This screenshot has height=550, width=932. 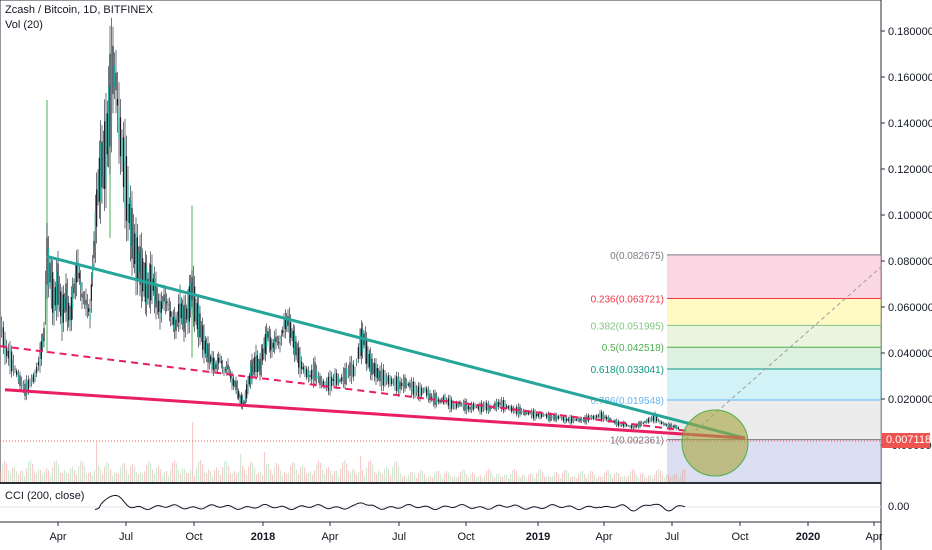 What do you see at coordinates (45, 496) in the screenshot?
I see `cci-legend: CCI (200, close)` at bounding box center [45, 496].